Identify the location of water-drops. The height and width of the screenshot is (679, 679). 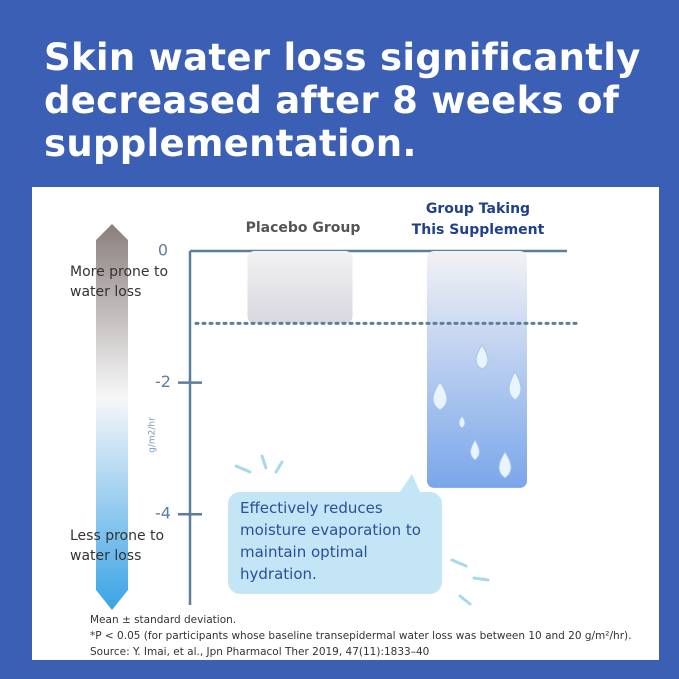
(477, 411).